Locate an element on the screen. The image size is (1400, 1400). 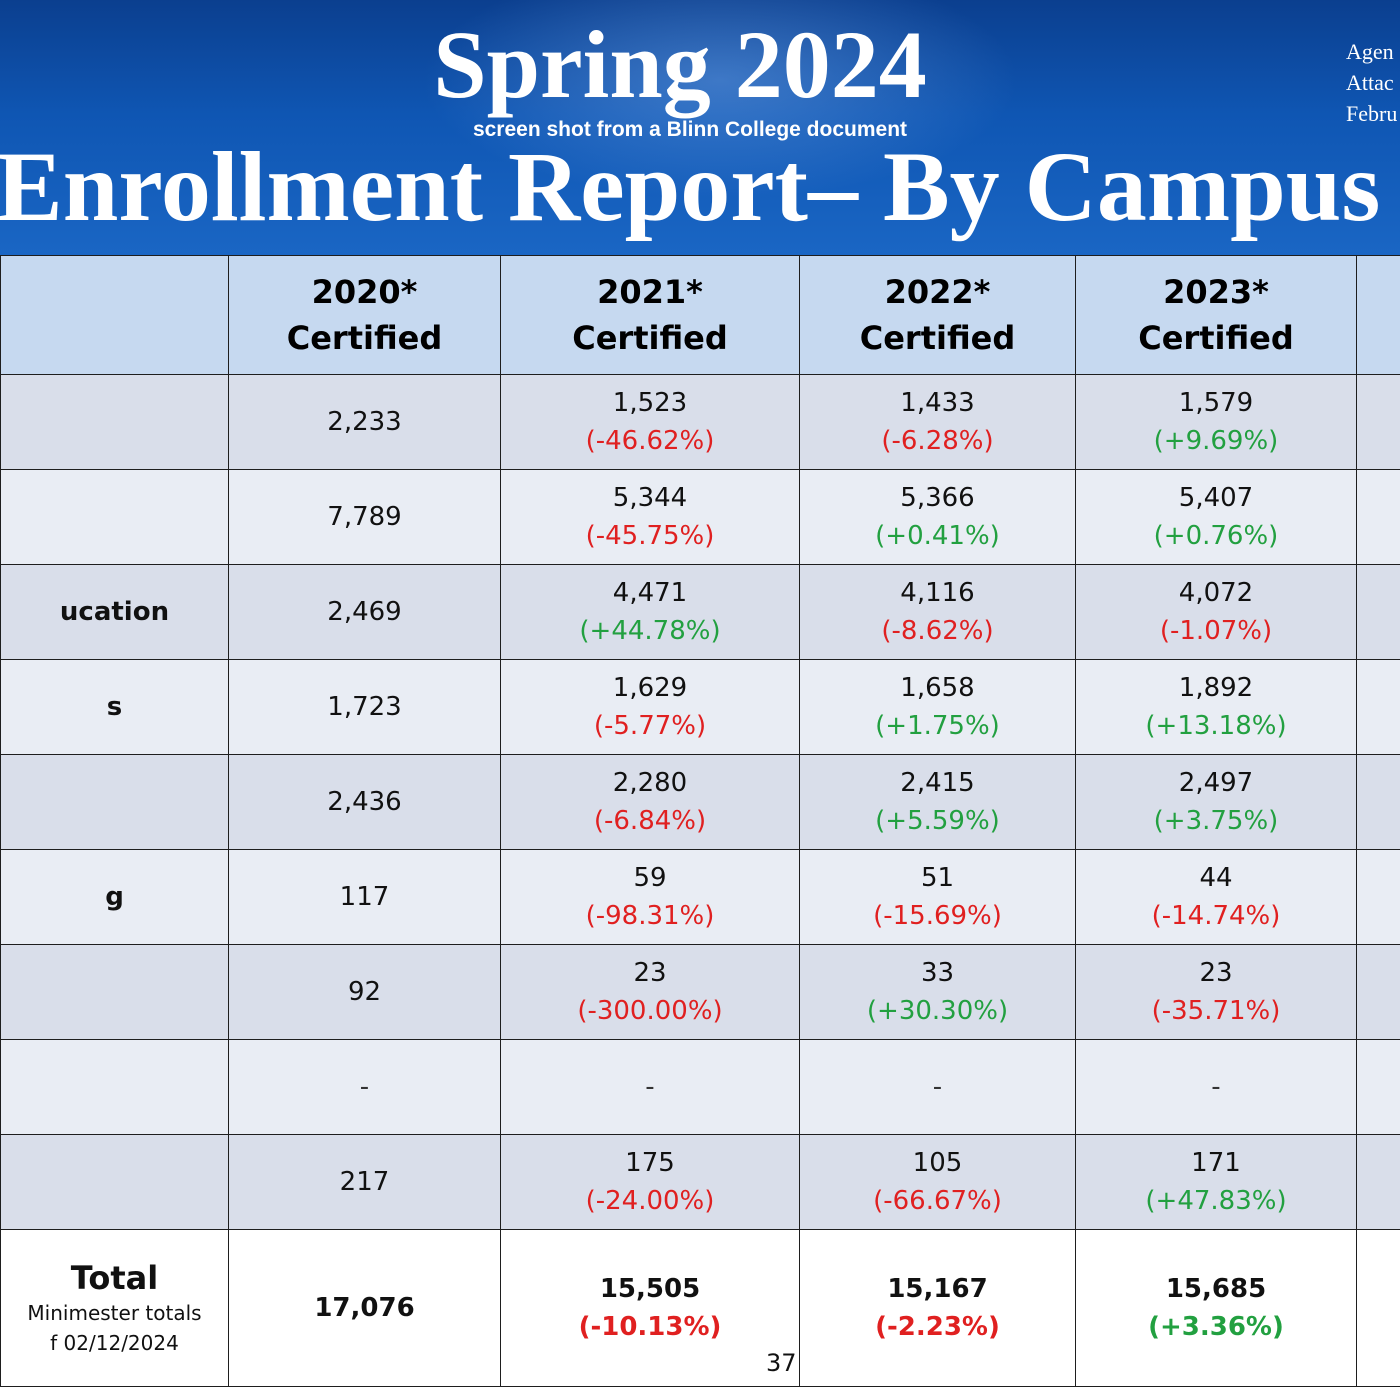
total-note-date: f 02/12/2024 is located at coordinates (114, 1343).